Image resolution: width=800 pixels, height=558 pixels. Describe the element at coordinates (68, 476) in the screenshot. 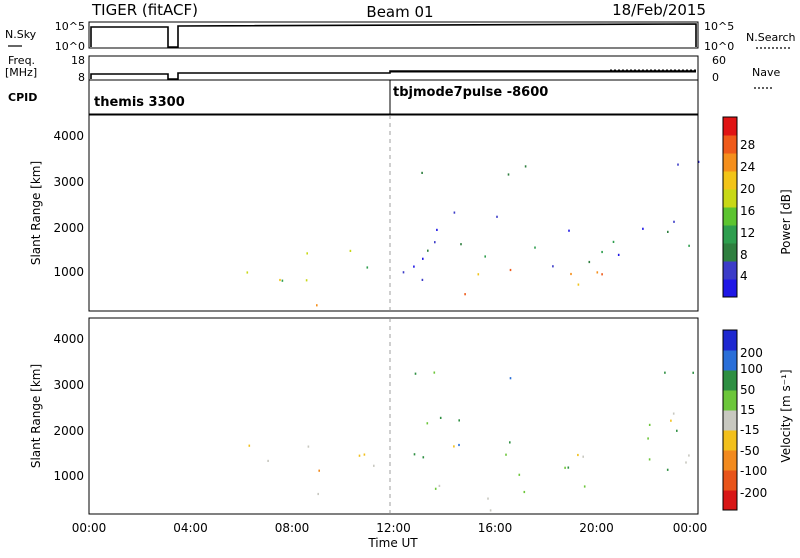

I see `velocity-ytick-1000: 1000` at that location.